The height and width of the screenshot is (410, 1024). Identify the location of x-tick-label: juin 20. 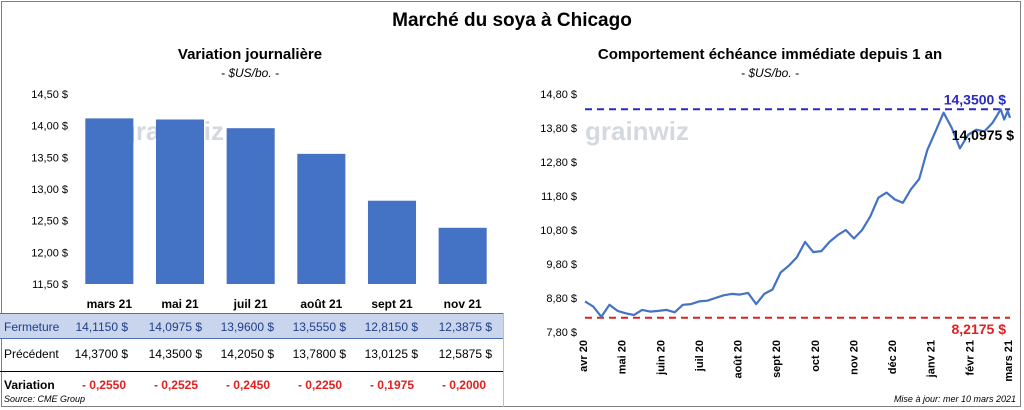
(661, 358).